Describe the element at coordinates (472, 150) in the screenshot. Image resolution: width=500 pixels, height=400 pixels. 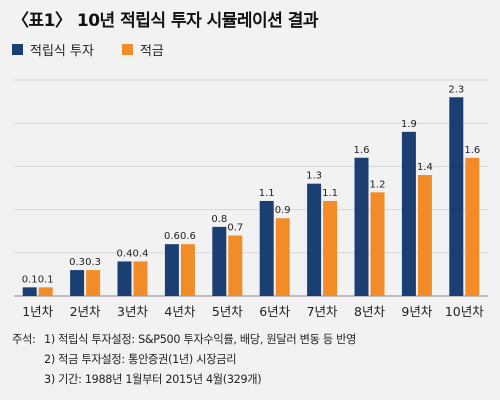
I see `data-label-series-1-10: 1.6` at that location.